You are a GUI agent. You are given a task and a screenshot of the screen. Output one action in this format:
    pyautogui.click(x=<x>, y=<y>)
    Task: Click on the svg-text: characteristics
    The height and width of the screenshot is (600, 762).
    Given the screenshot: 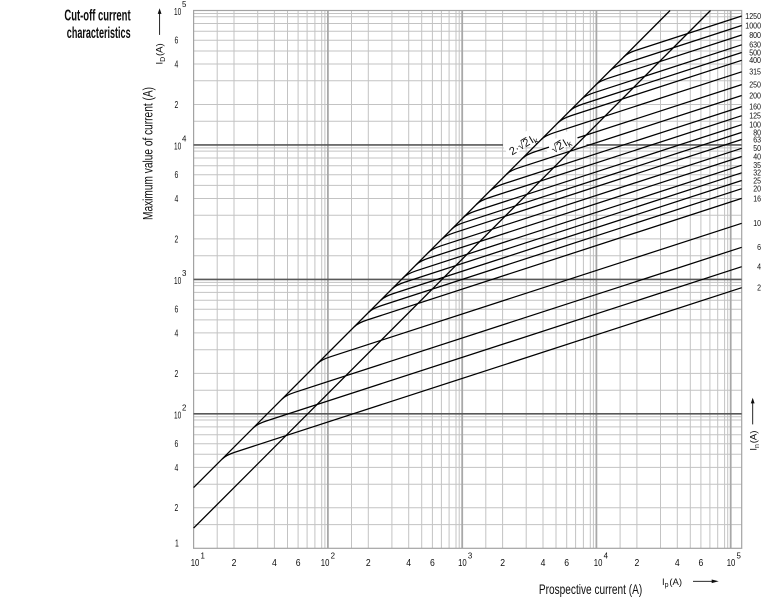 What is the action you would take?
    pyautogui.click(x=99, y=33)
    